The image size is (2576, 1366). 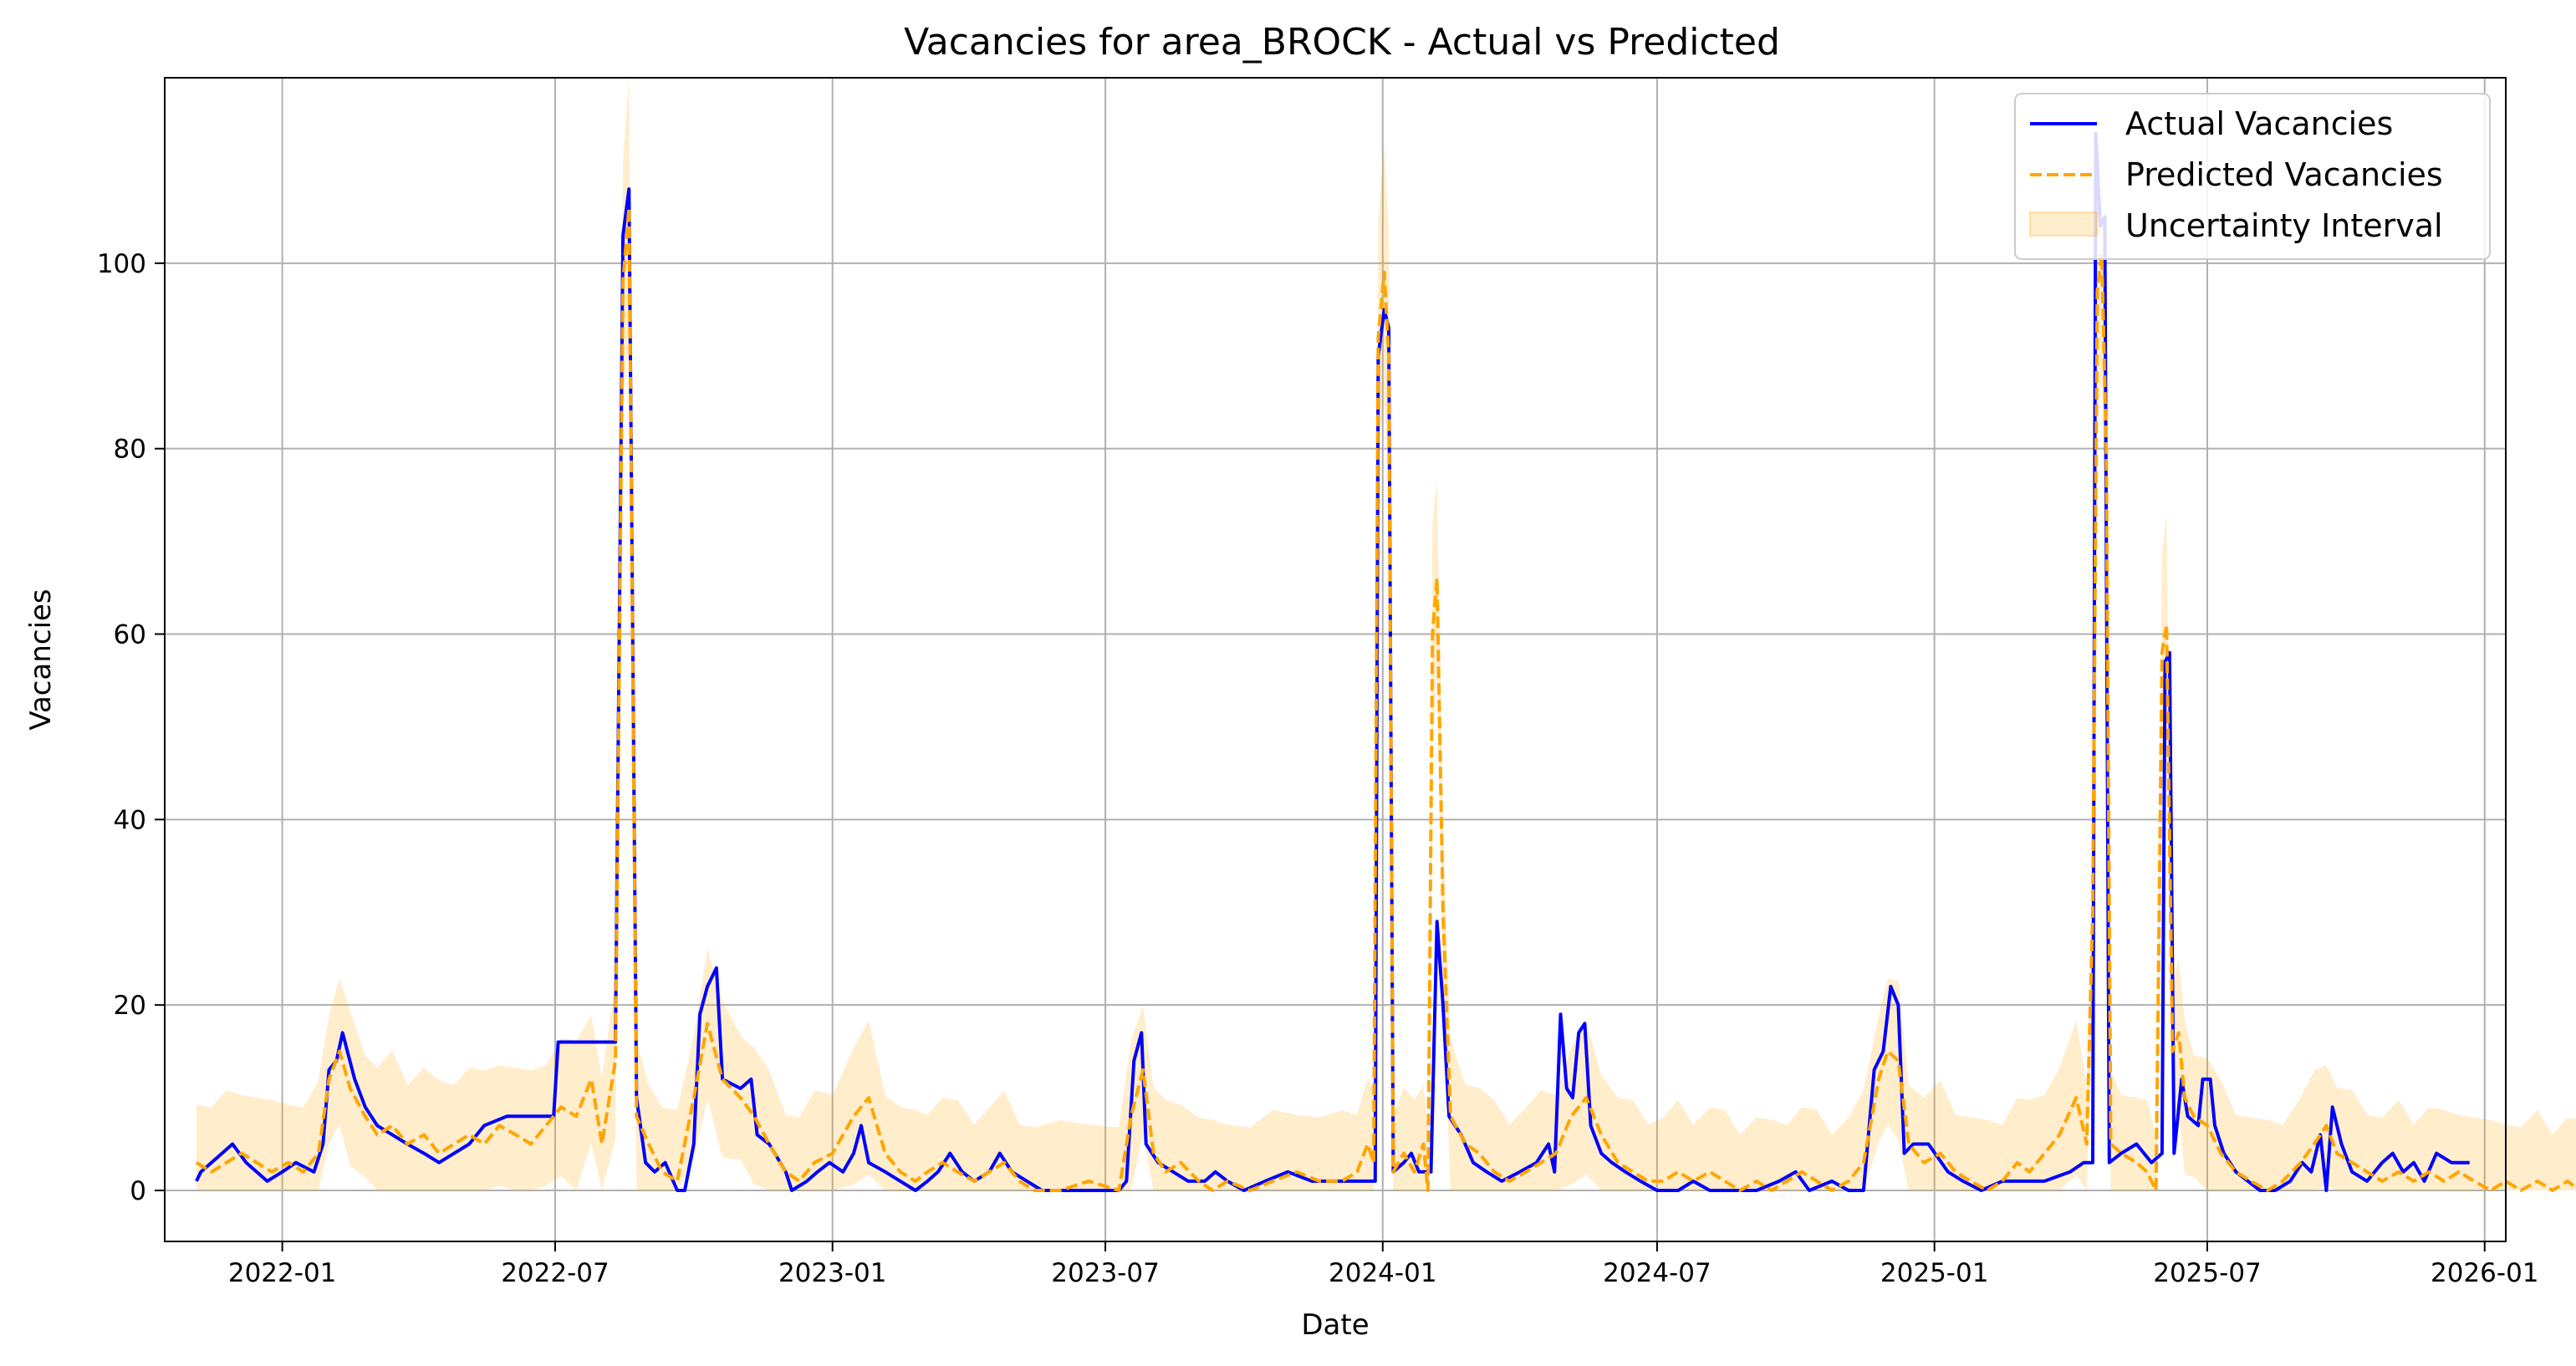 I want to click on x-tick-label: 2022-07, so click(x=555, y=1273).